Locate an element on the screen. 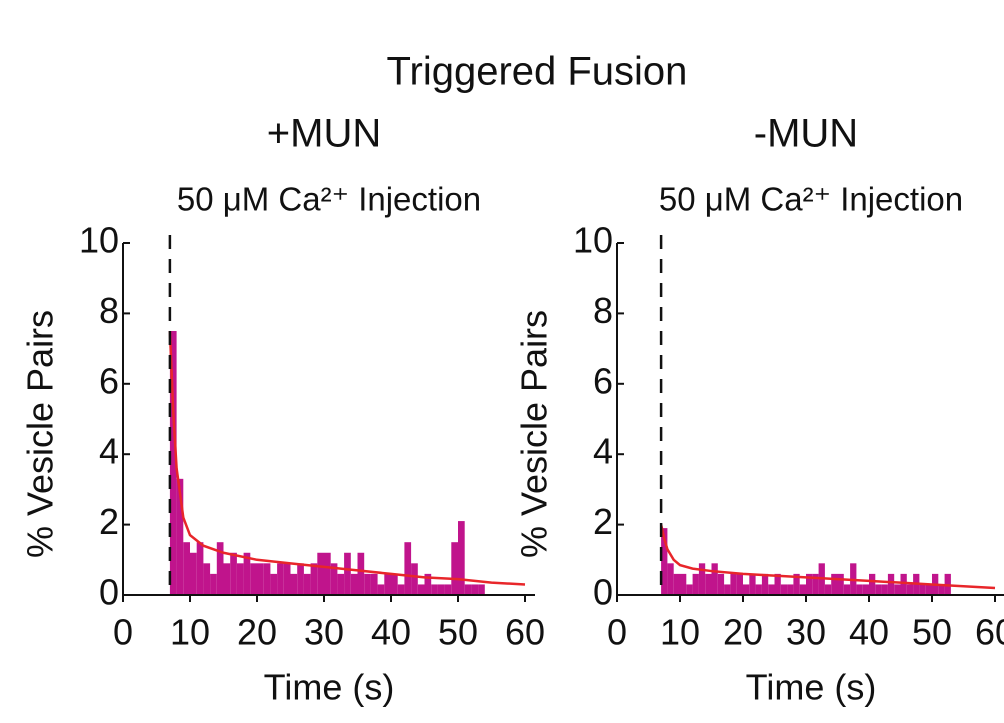 The width and height of the screenshot is (1004, 723). panel-title: -MUN is located at coordinates (806, 134).